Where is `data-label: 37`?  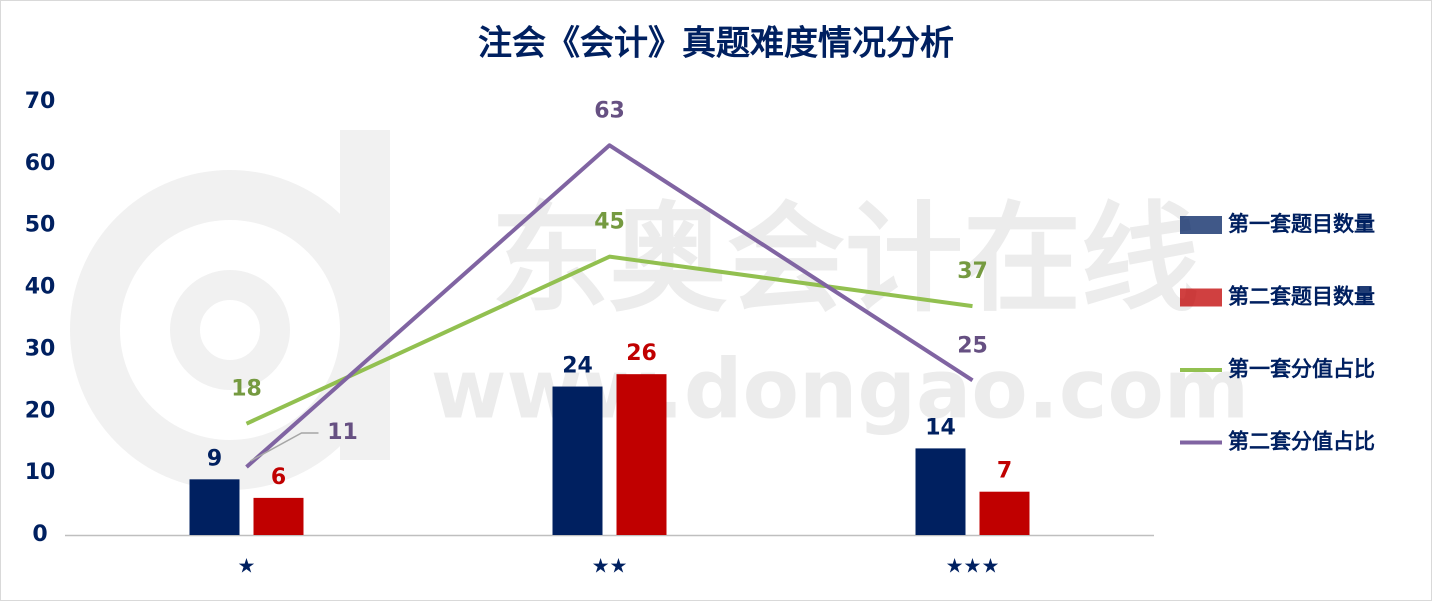
data-label: 37 is located at coordinates (972, 271).